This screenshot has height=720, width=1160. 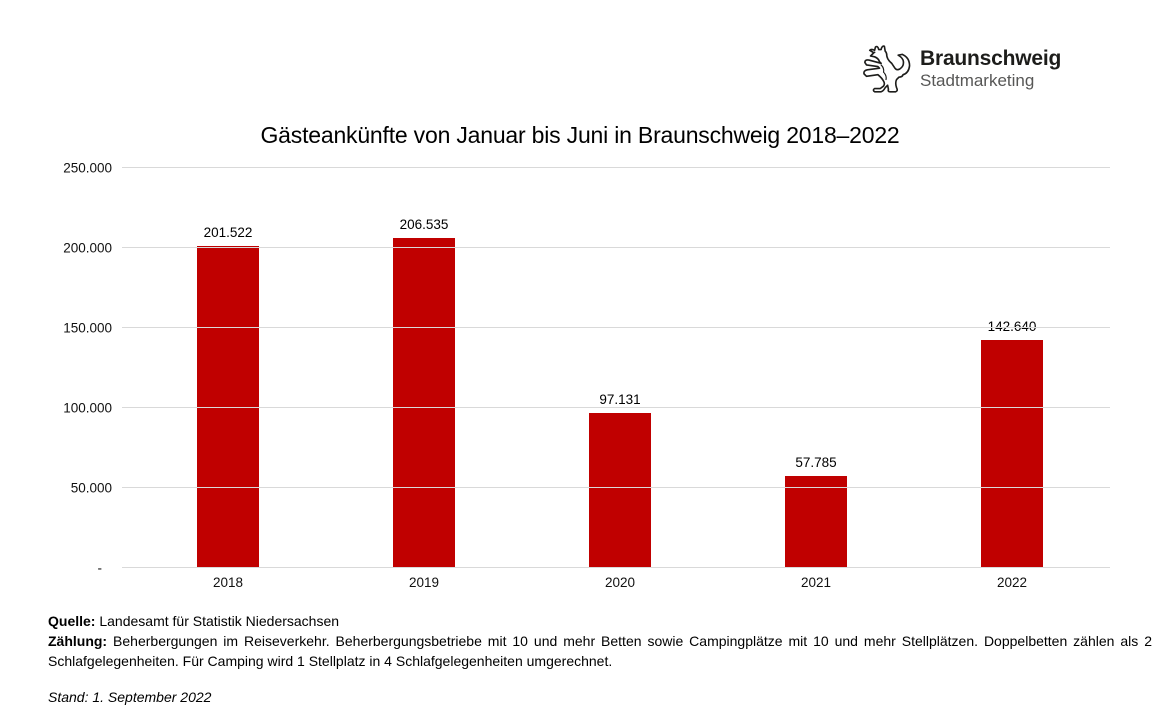 I want to click on value-label-2018: 201.522, so click(x=228, y=232).